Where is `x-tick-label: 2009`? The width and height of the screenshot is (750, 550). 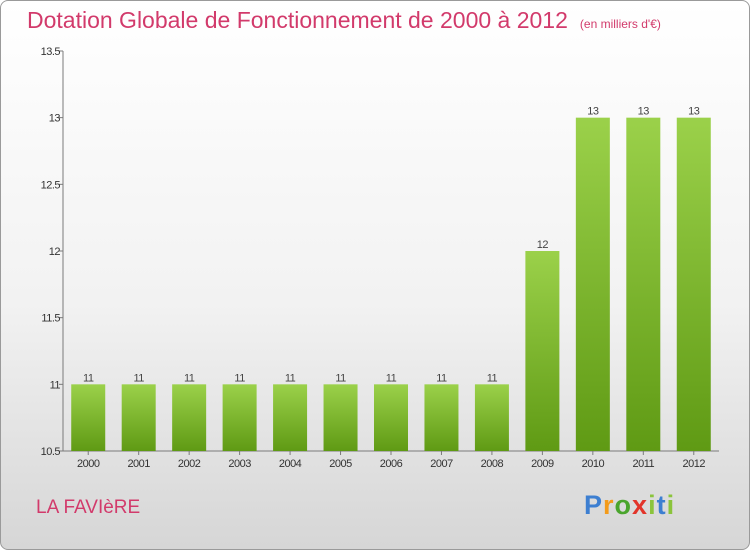
x-tick-label: 2009 is located at coordinates (542, 464).